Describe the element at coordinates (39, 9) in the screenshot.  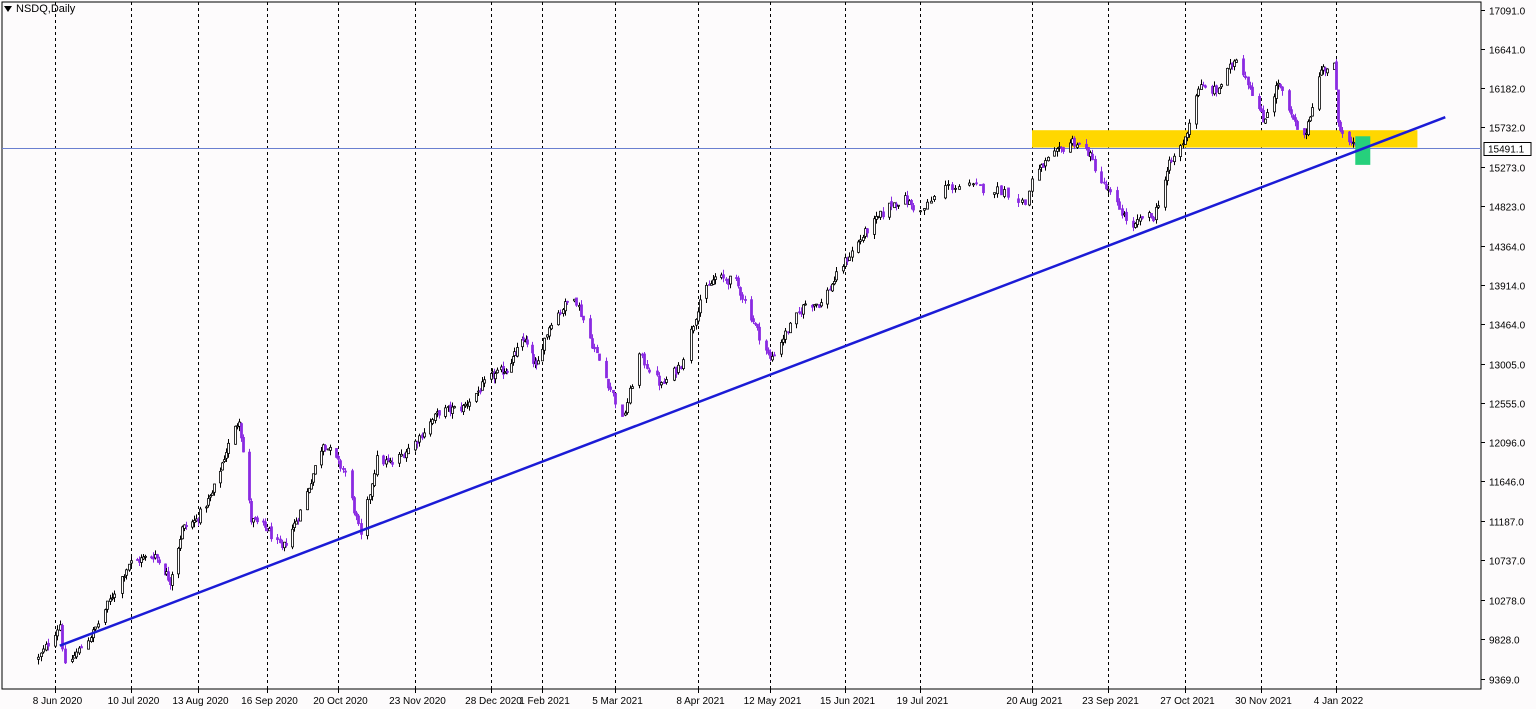
I see `chart-title: NSDQ,Daily` at that location.